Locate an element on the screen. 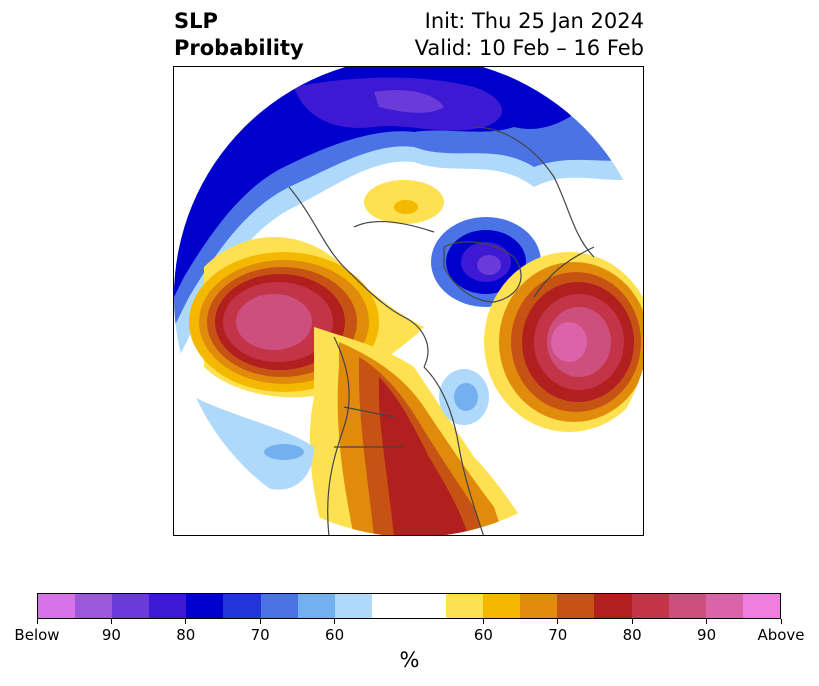  init-date: Init: Thu 25 Jan 2024 is located at coordinates (534, 21).